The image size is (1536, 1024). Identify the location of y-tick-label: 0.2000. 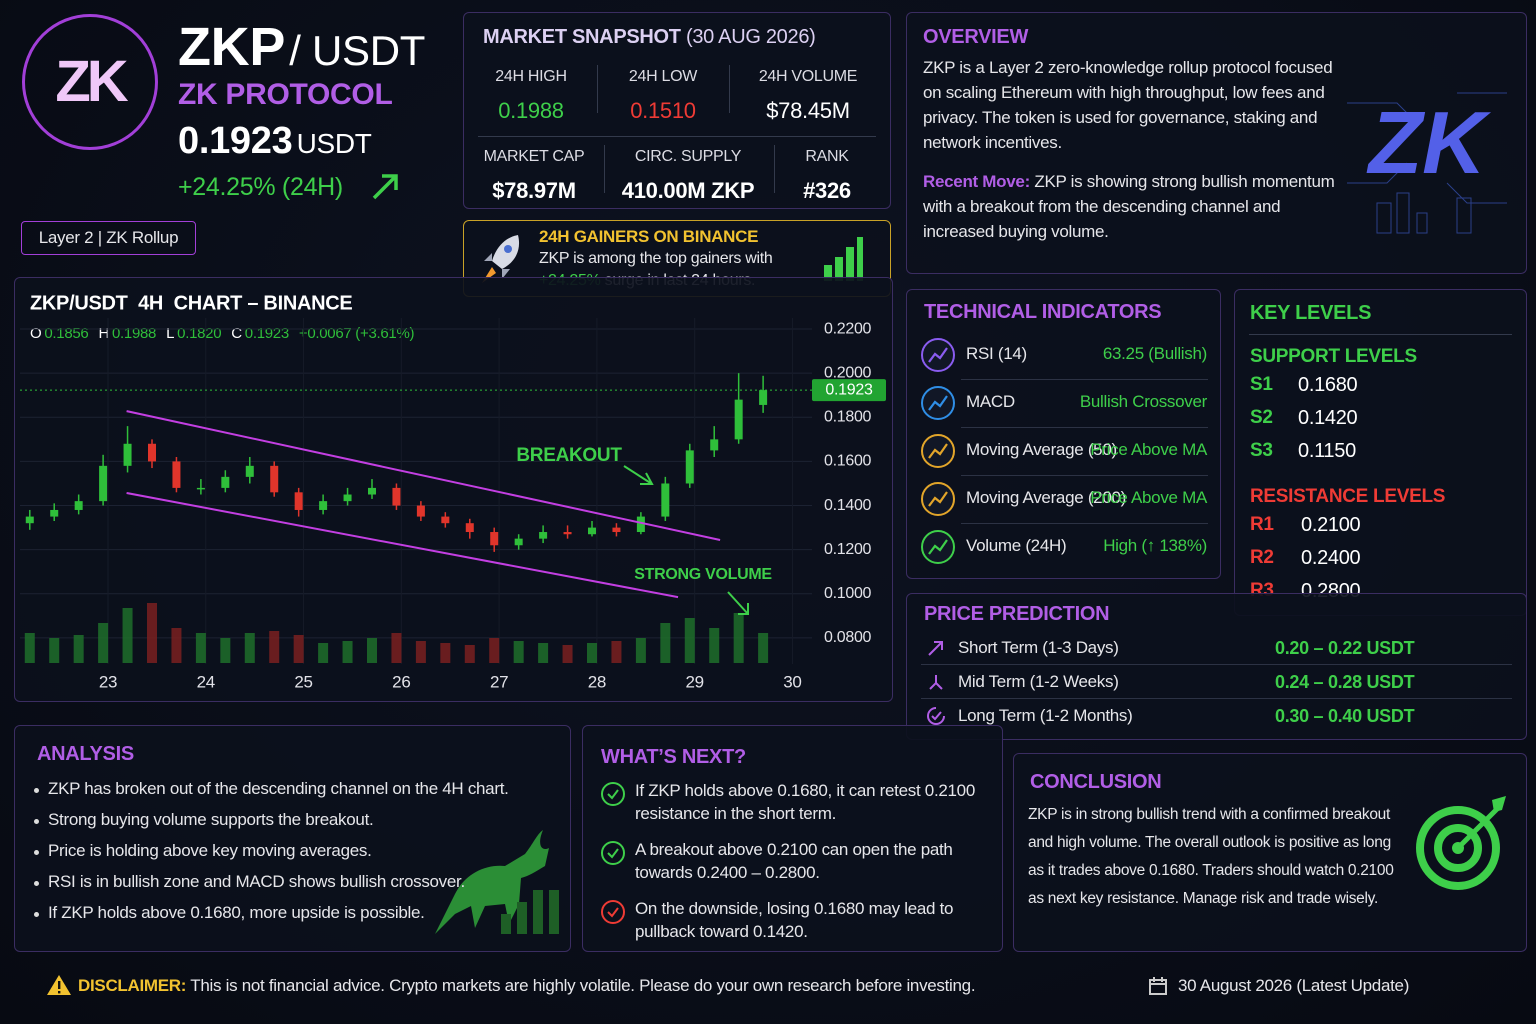
(848, 372).